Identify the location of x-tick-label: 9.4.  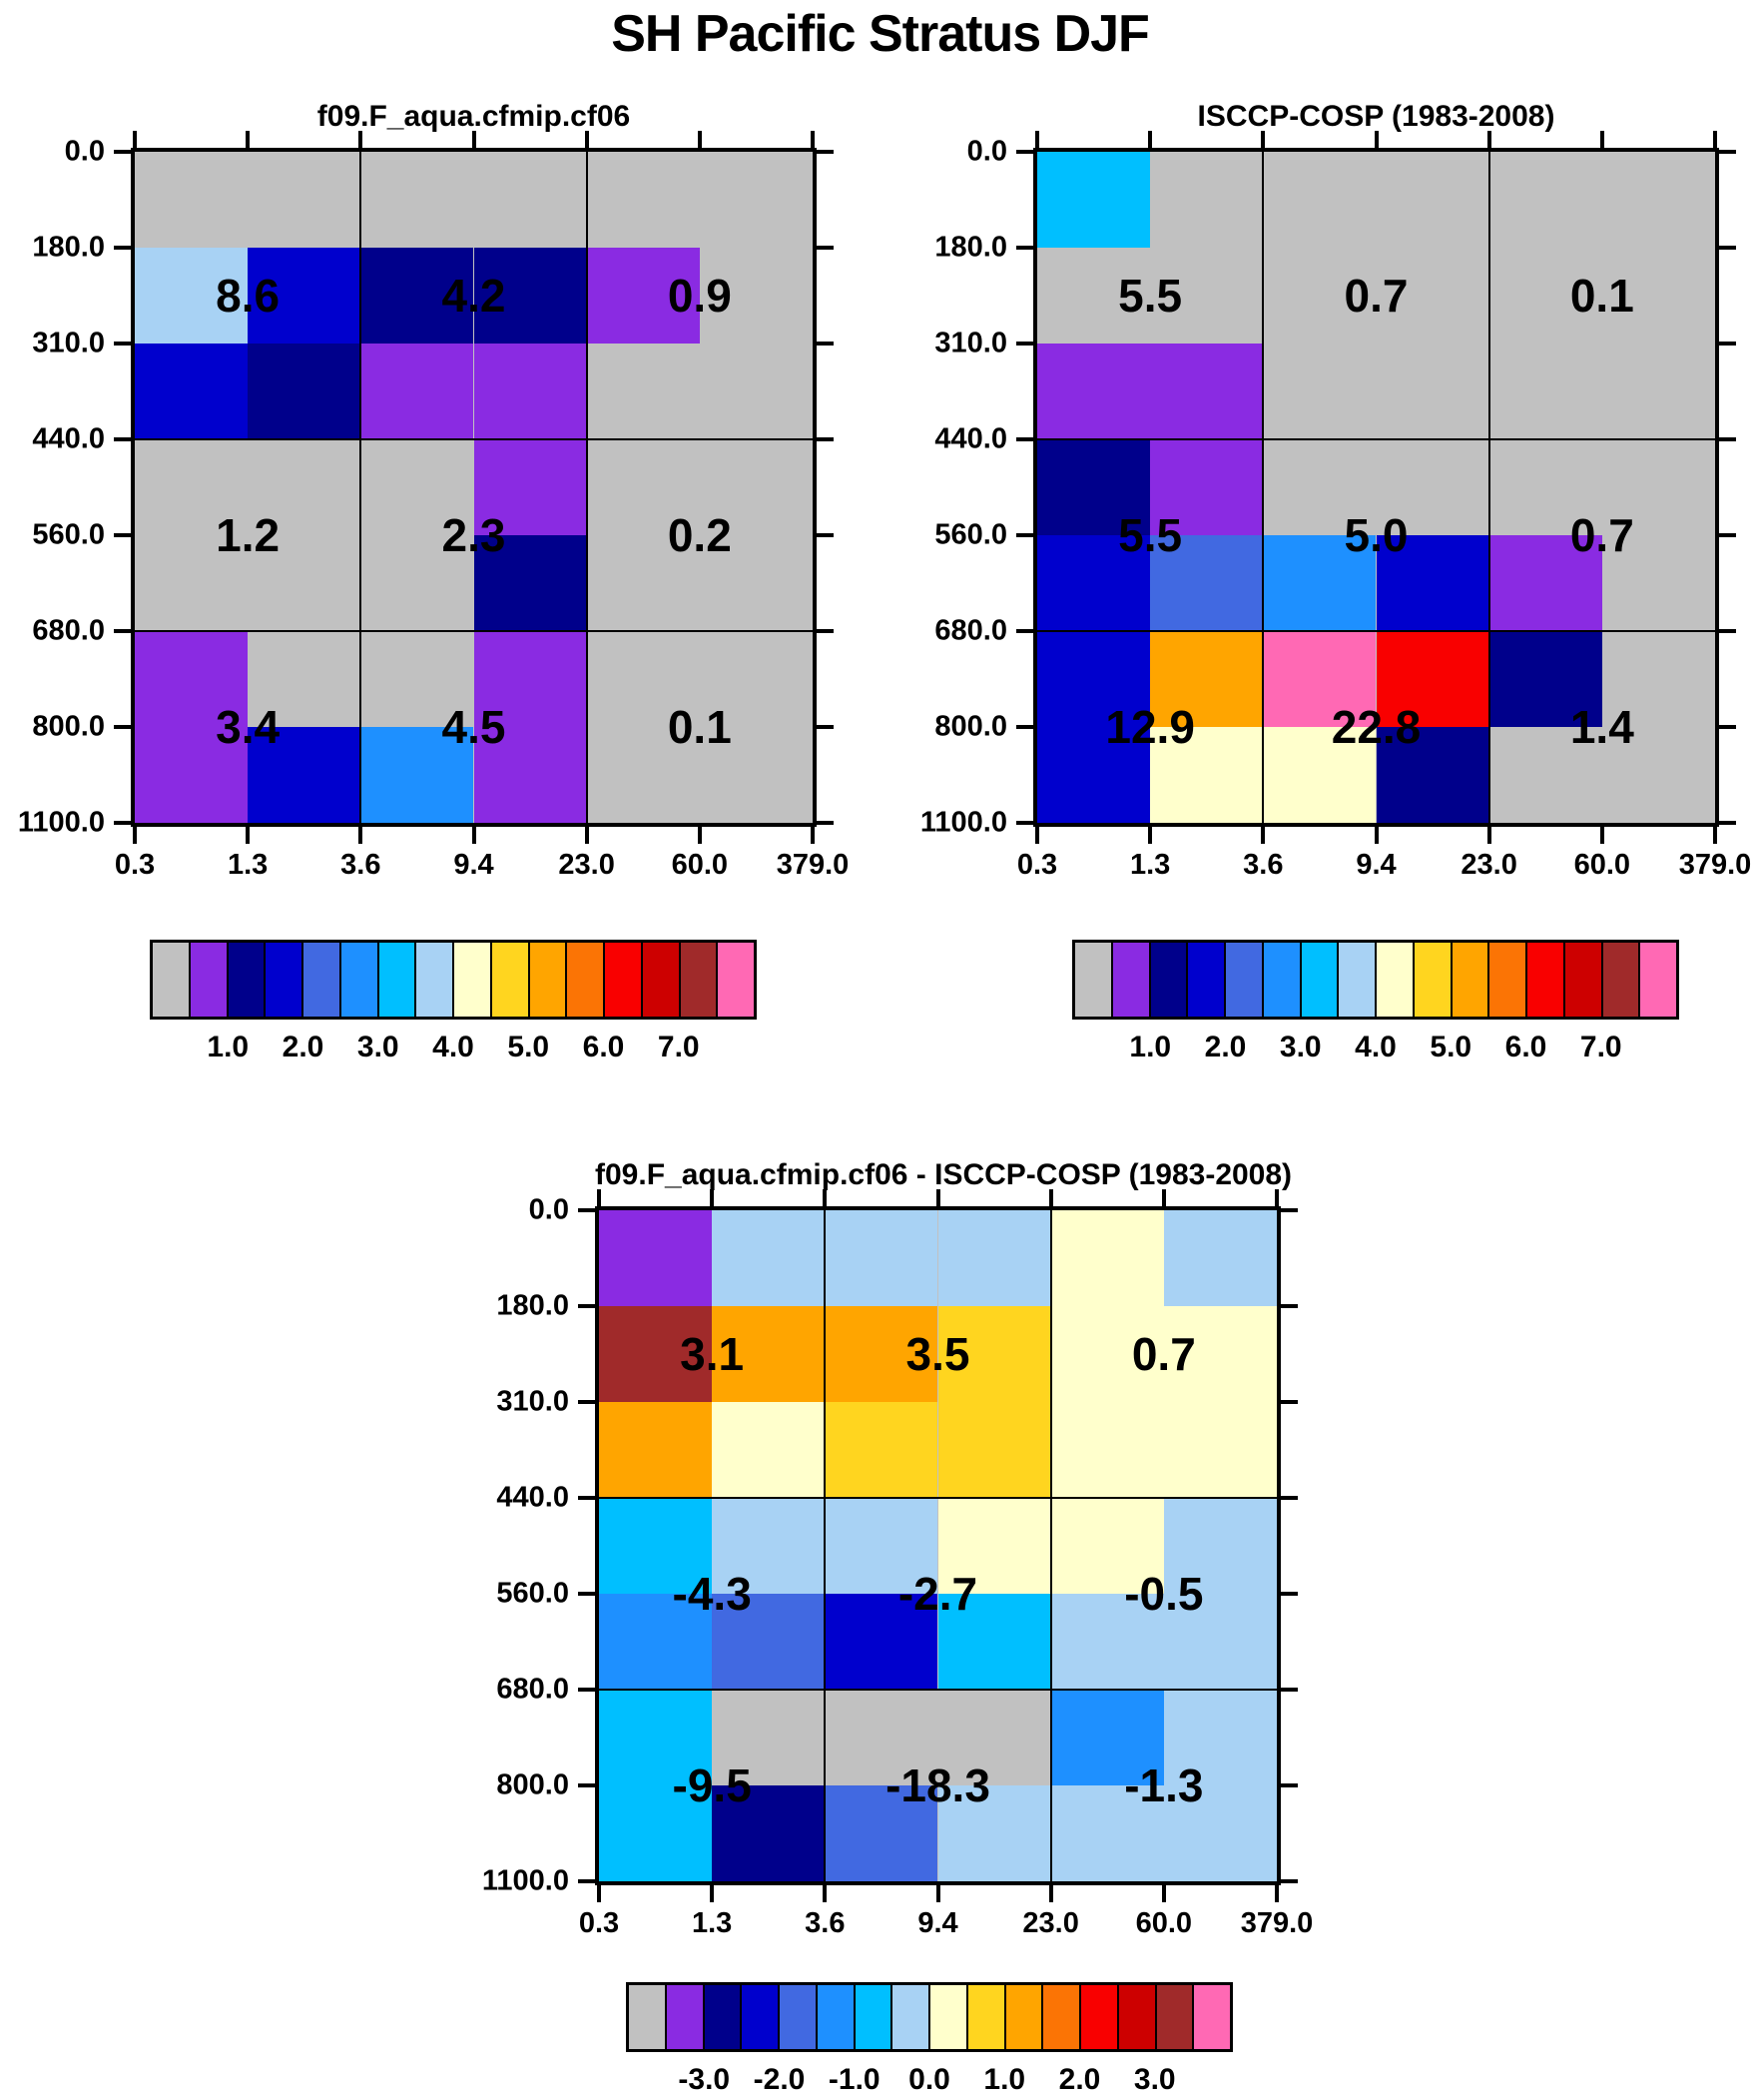
(1376, 865).